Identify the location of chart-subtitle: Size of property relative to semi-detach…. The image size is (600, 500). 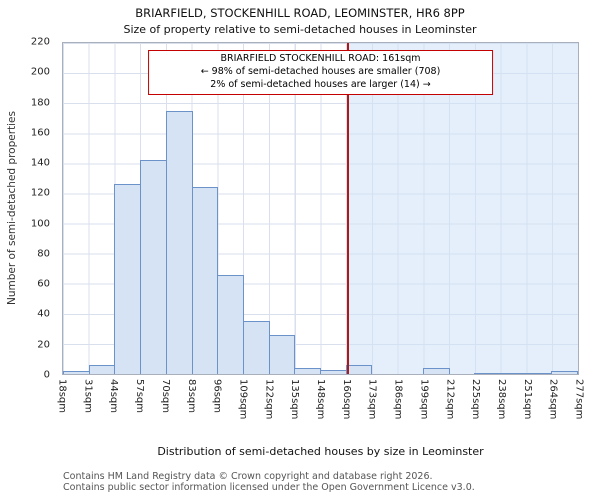
(300, 29).